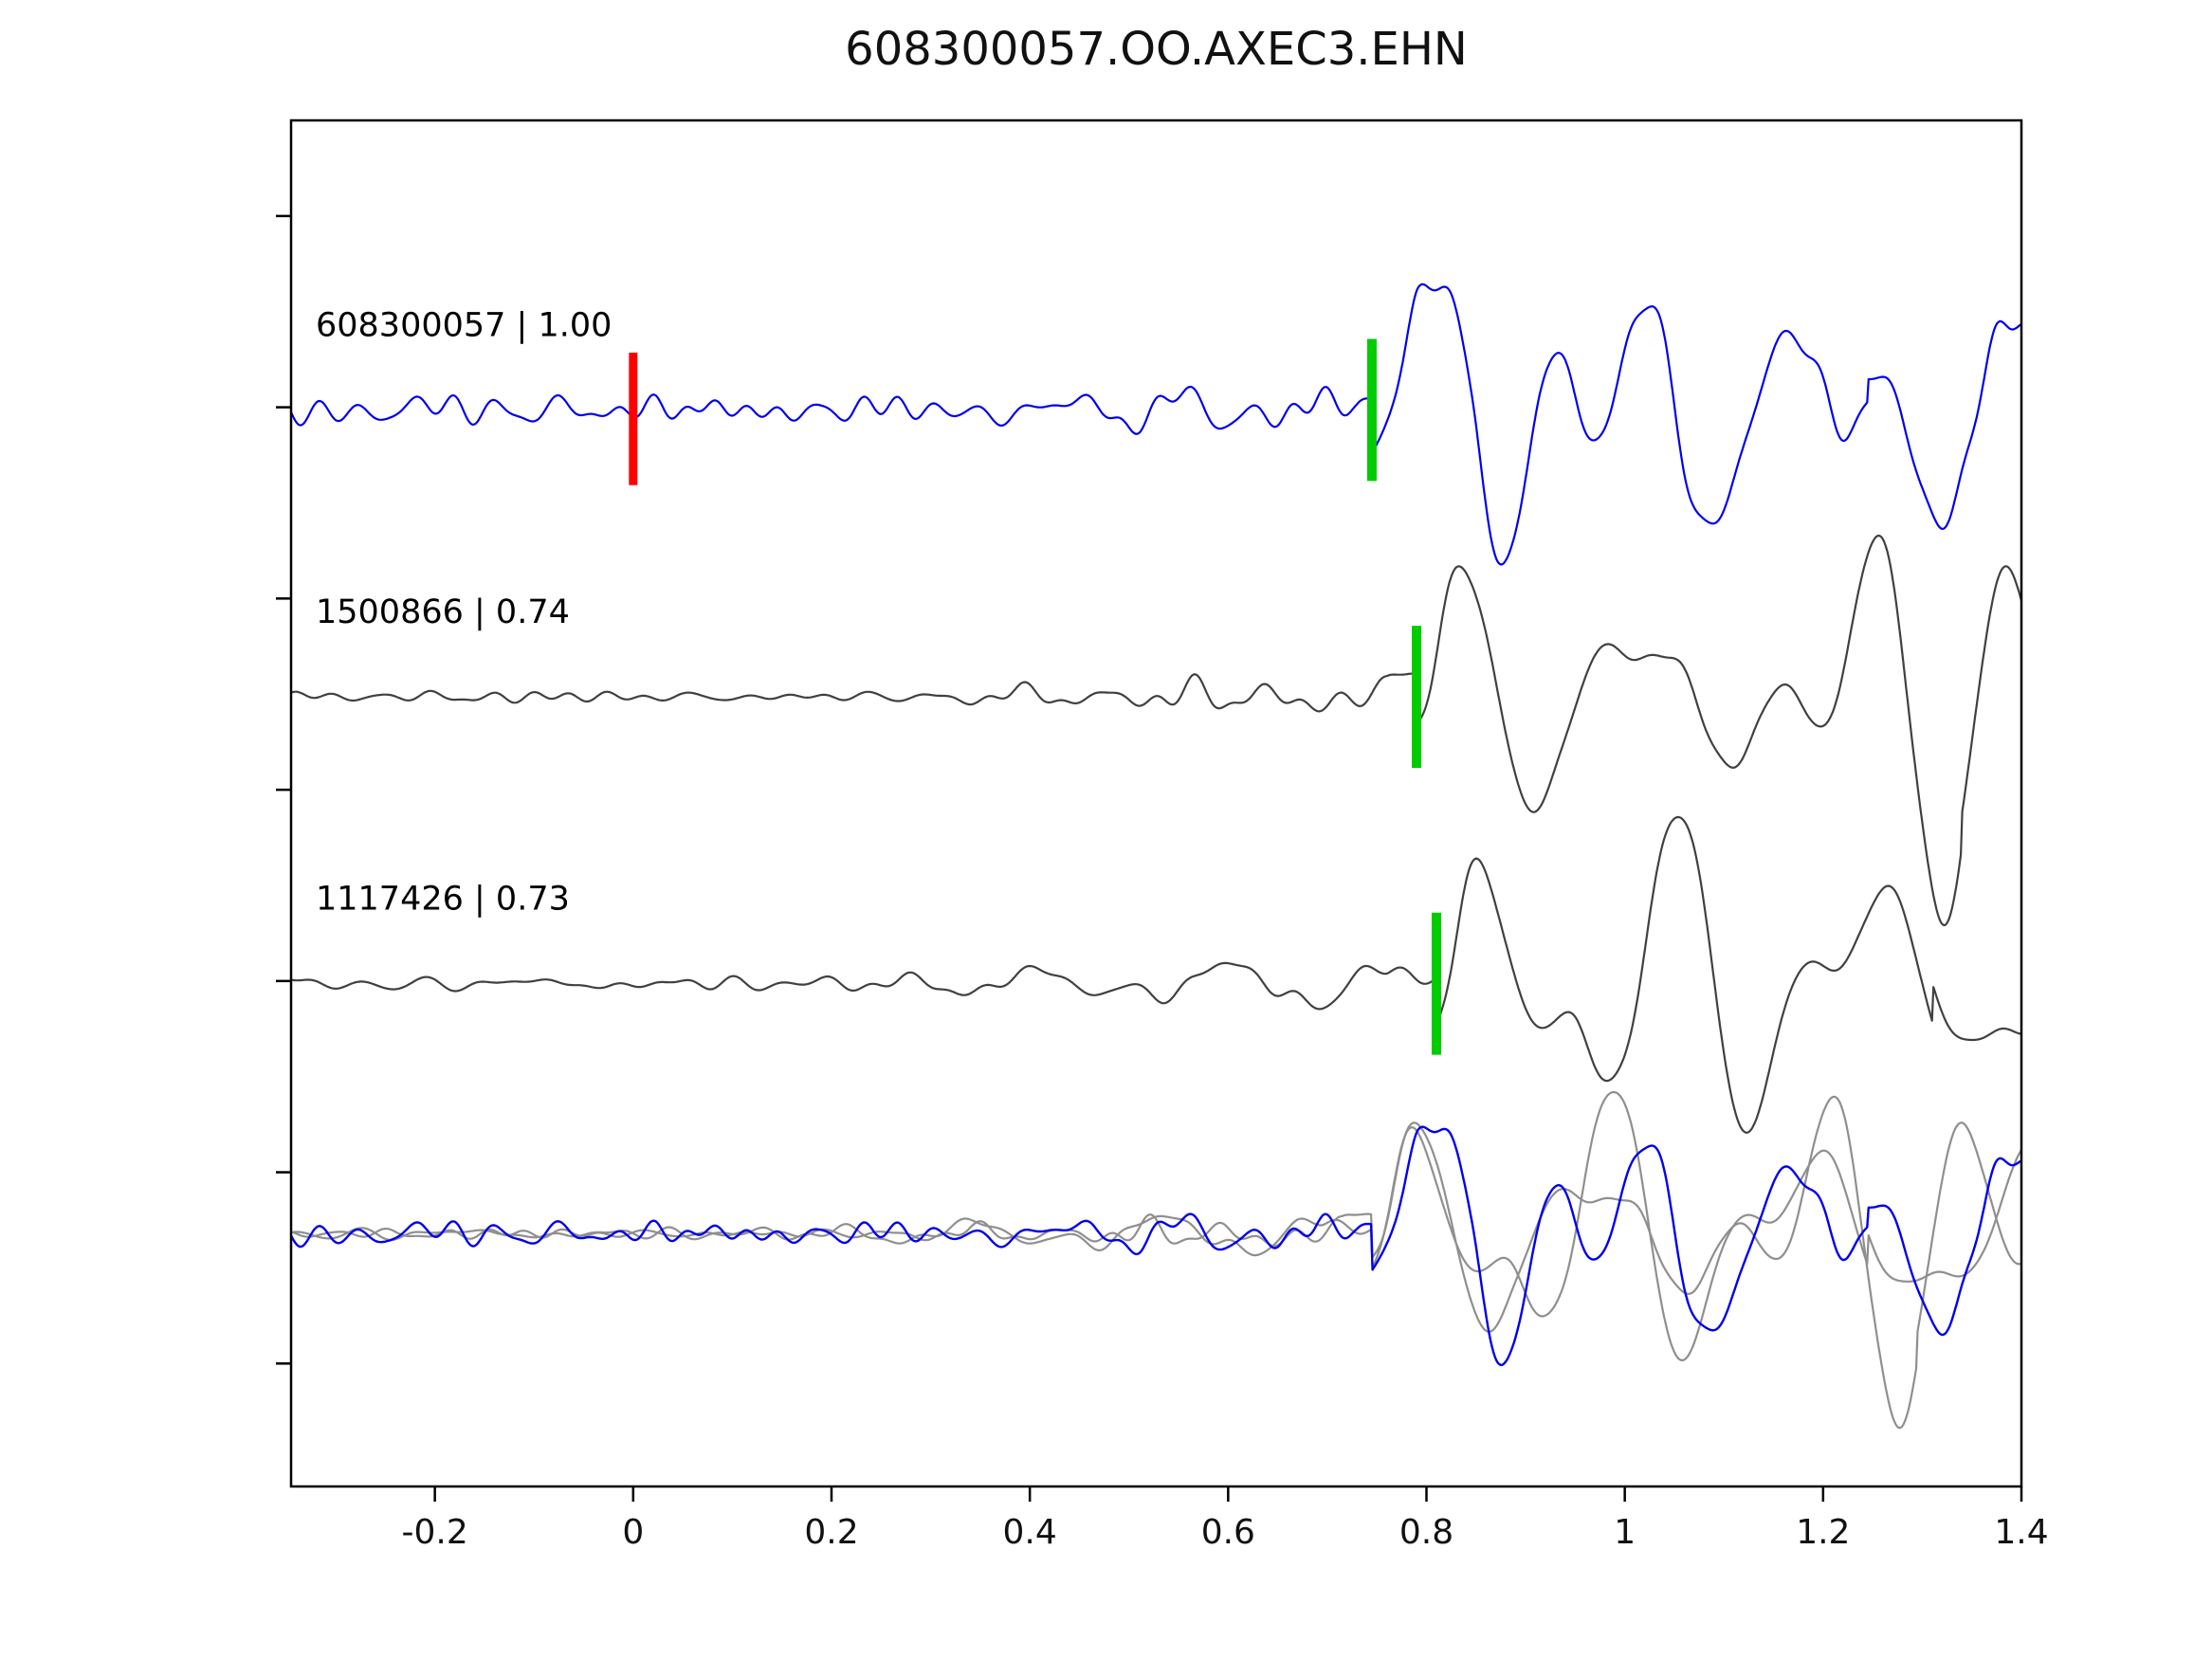 The height and width of the screenshot is (1659, 2212). What do you see at coordinates (1426, 1532) in the screenshot?
I see `x-axis-tick-label: 0.8` at bounding box center [1426, 1532].